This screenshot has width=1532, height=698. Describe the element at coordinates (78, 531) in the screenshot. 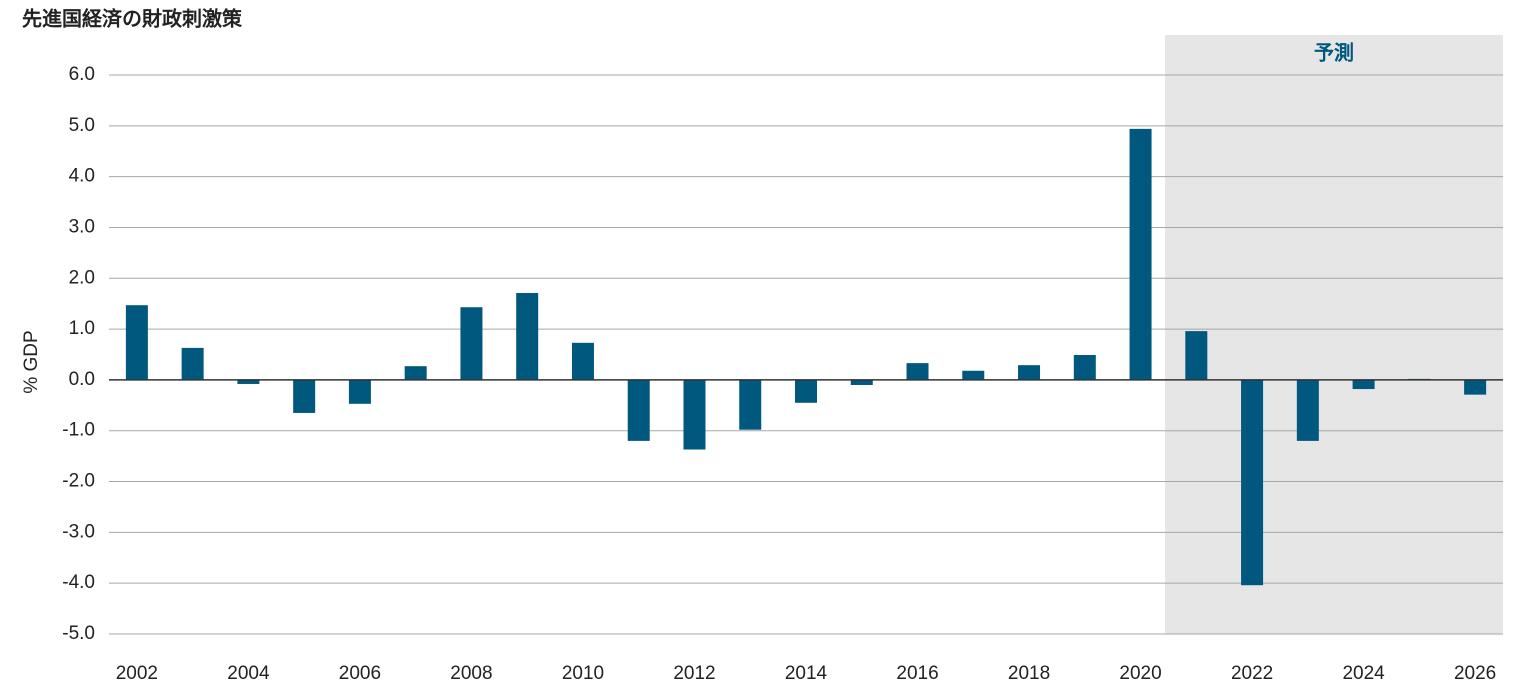

I see `y-tick-label: -3.0` at that location.